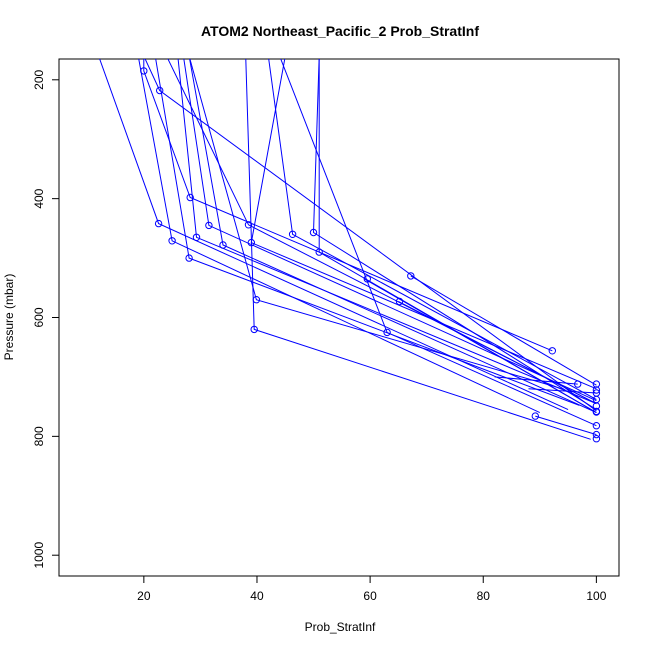 This screenshot has height=650, width=650. What do you see at coordinates (39, 436) in the screenshot?
I see `y-tick-label: 800` at bounding box center [39, 436].